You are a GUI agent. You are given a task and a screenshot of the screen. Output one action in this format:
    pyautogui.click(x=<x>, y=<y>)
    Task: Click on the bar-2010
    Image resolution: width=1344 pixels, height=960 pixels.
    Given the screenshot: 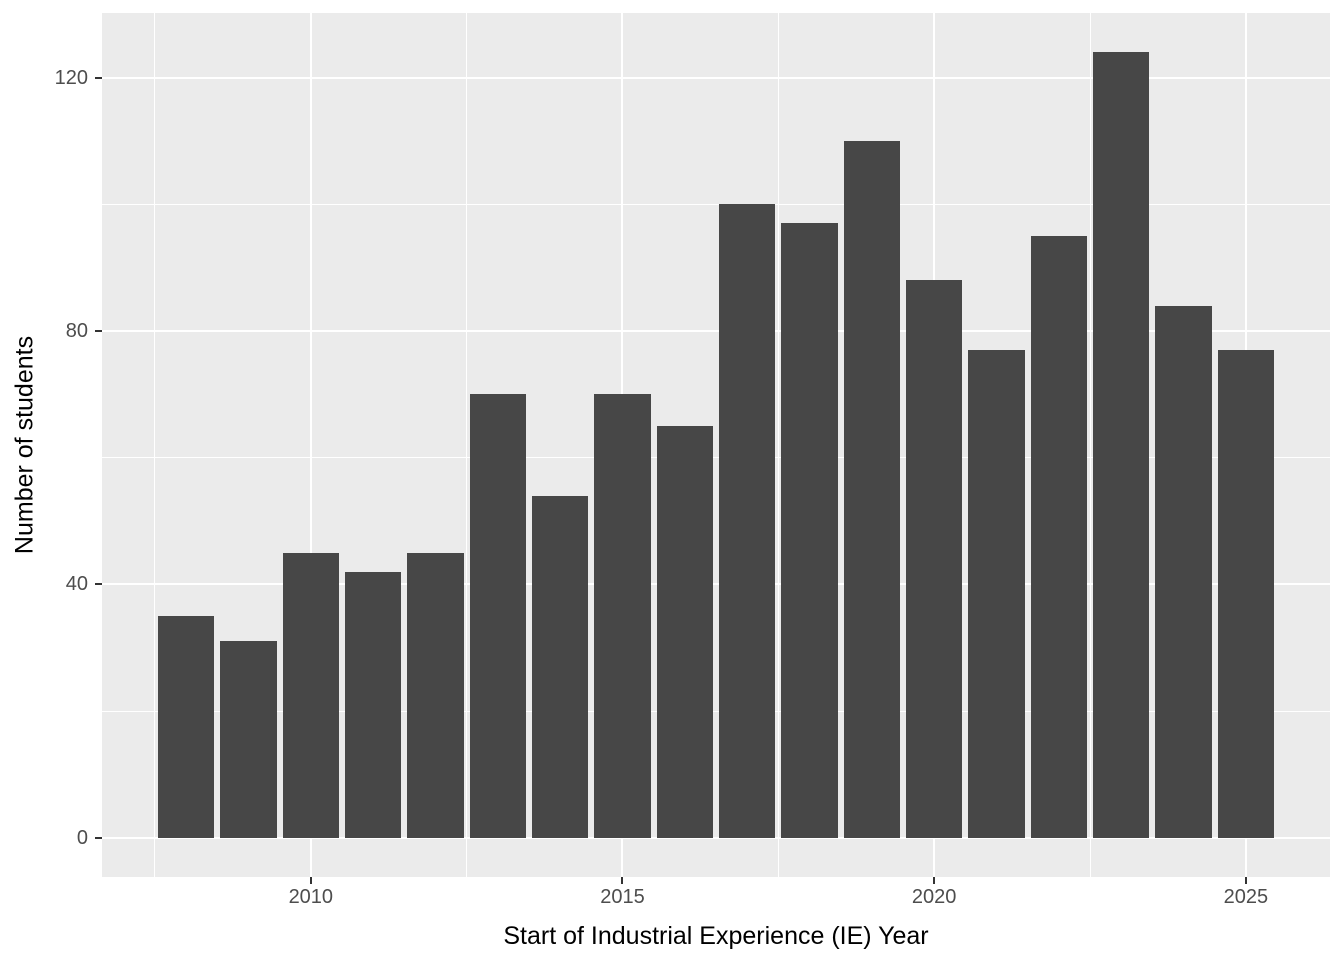 What is the action you would take?
    pyautogui.click(x=310, y=695)
    